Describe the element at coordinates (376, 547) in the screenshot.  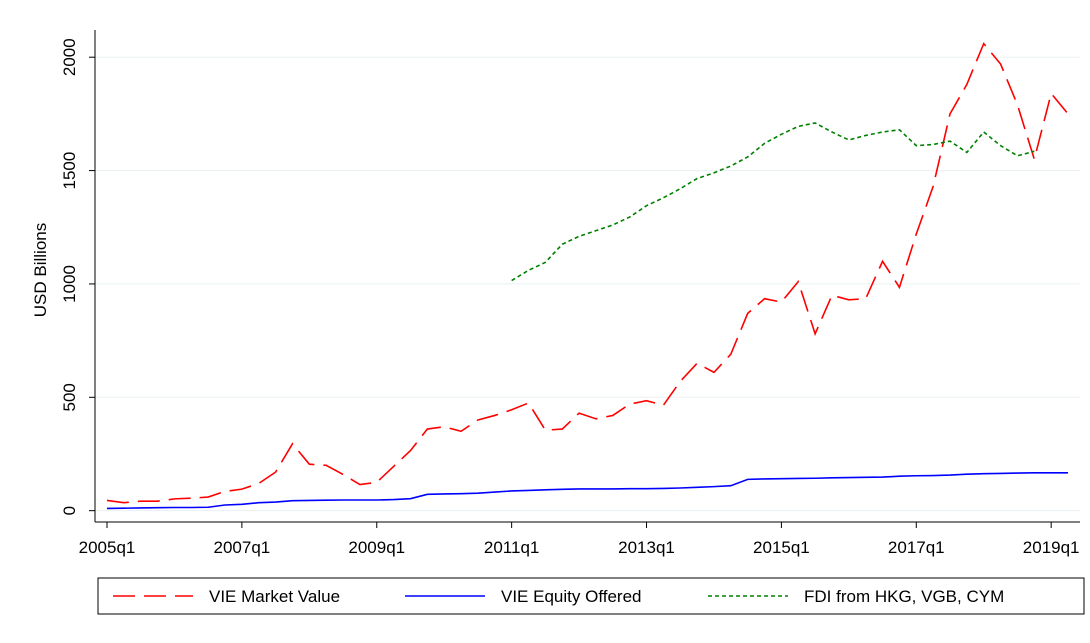
I see `x-tick-label: 2009q1` at that location.